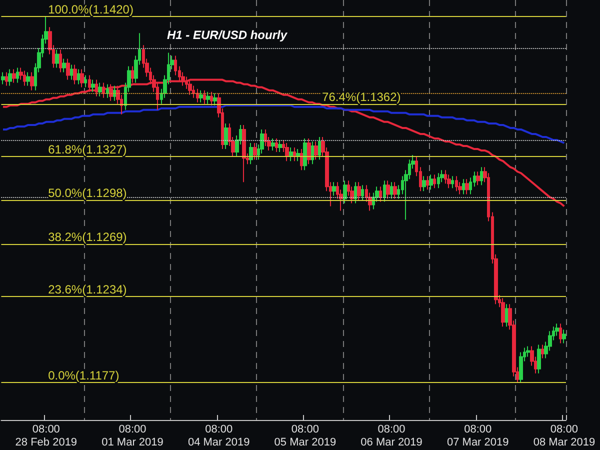 This screenshot has height=450, width=600. I want to click on ref-line-label: 23.6%(1.1234), so click(87, 289).